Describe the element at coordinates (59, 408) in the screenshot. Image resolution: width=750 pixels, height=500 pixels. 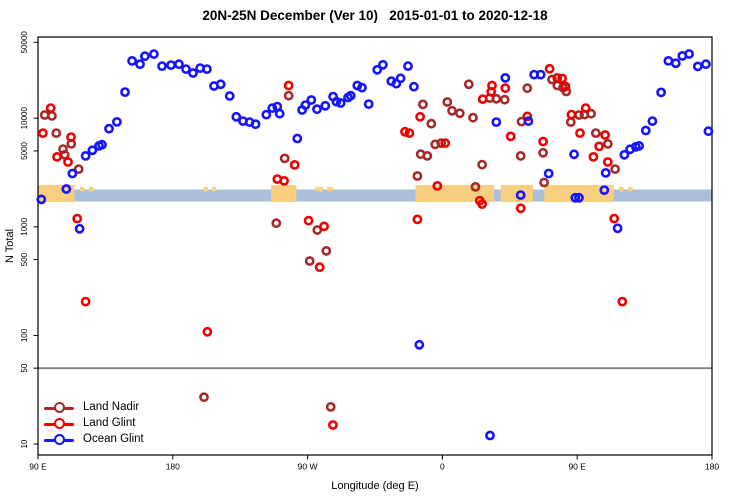
I see `land-nadir-marker-icon` at that location.